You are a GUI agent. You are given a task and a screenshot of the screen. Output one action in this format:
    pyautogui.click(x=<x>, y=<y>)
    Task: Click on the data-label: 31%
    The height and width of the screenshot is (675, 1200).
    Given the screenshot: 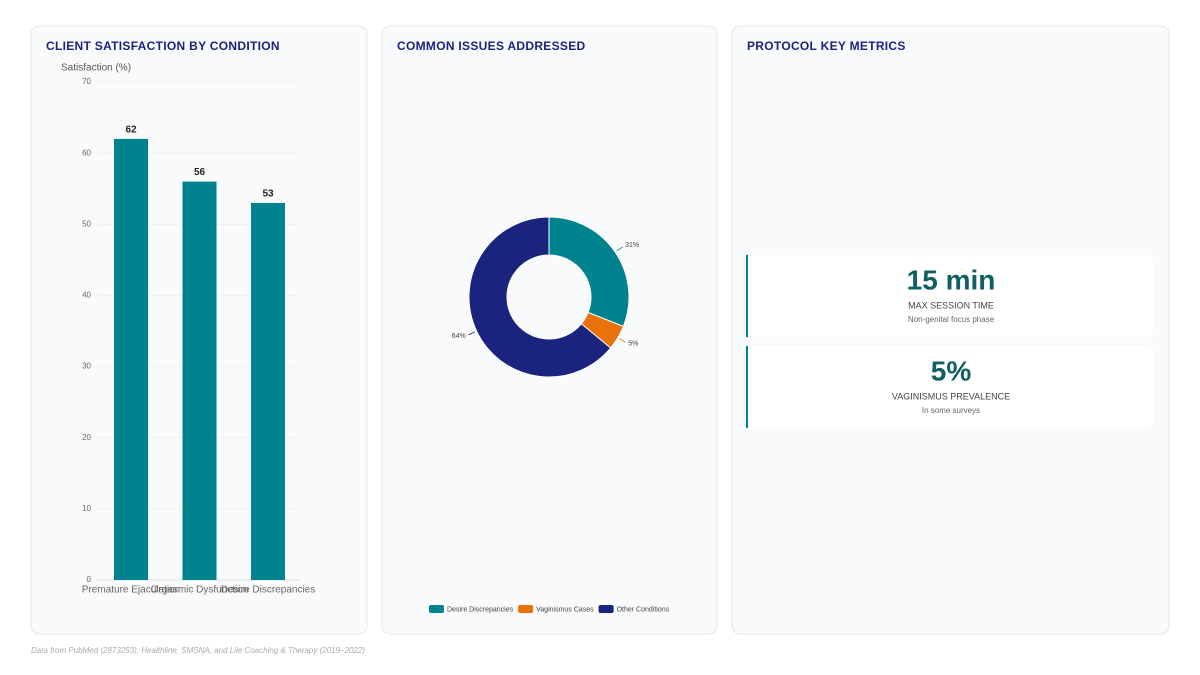 What is the action you would take?
    pyautogui.click(x=632, y=245)
    